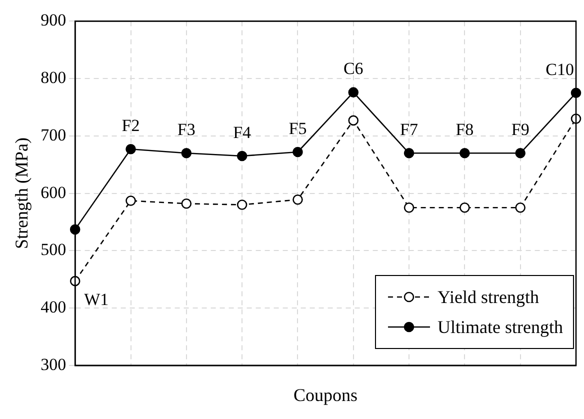 The width and height of the screenshot is (584, 419). I want to click on x-tick-label: F7, so click(409, 130).